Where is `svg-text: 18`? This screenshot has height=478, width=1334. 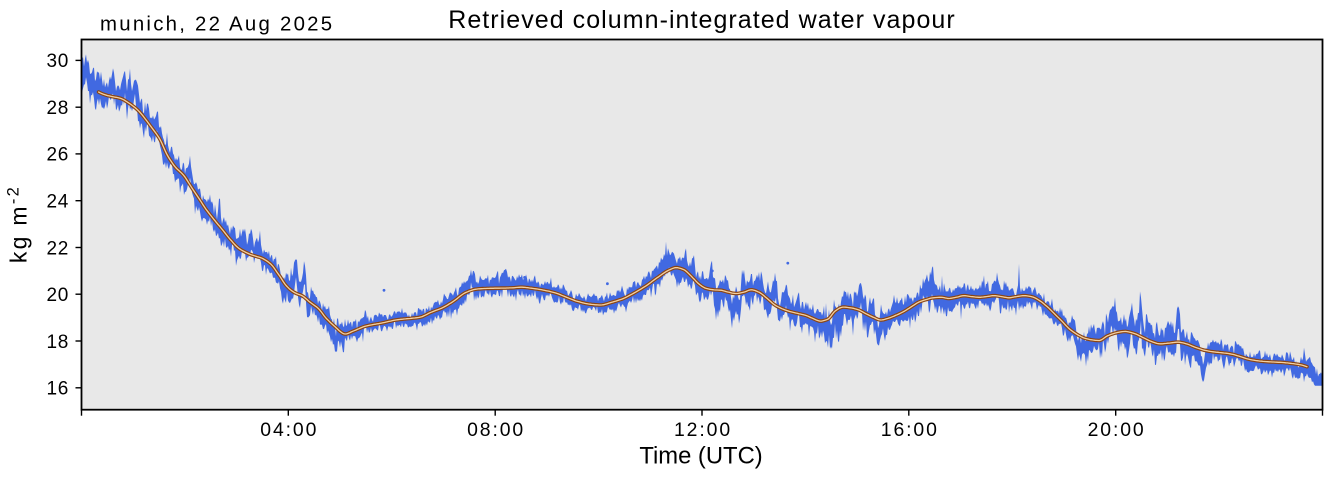 svg-text: 18 is located at coordinates (58, 342).